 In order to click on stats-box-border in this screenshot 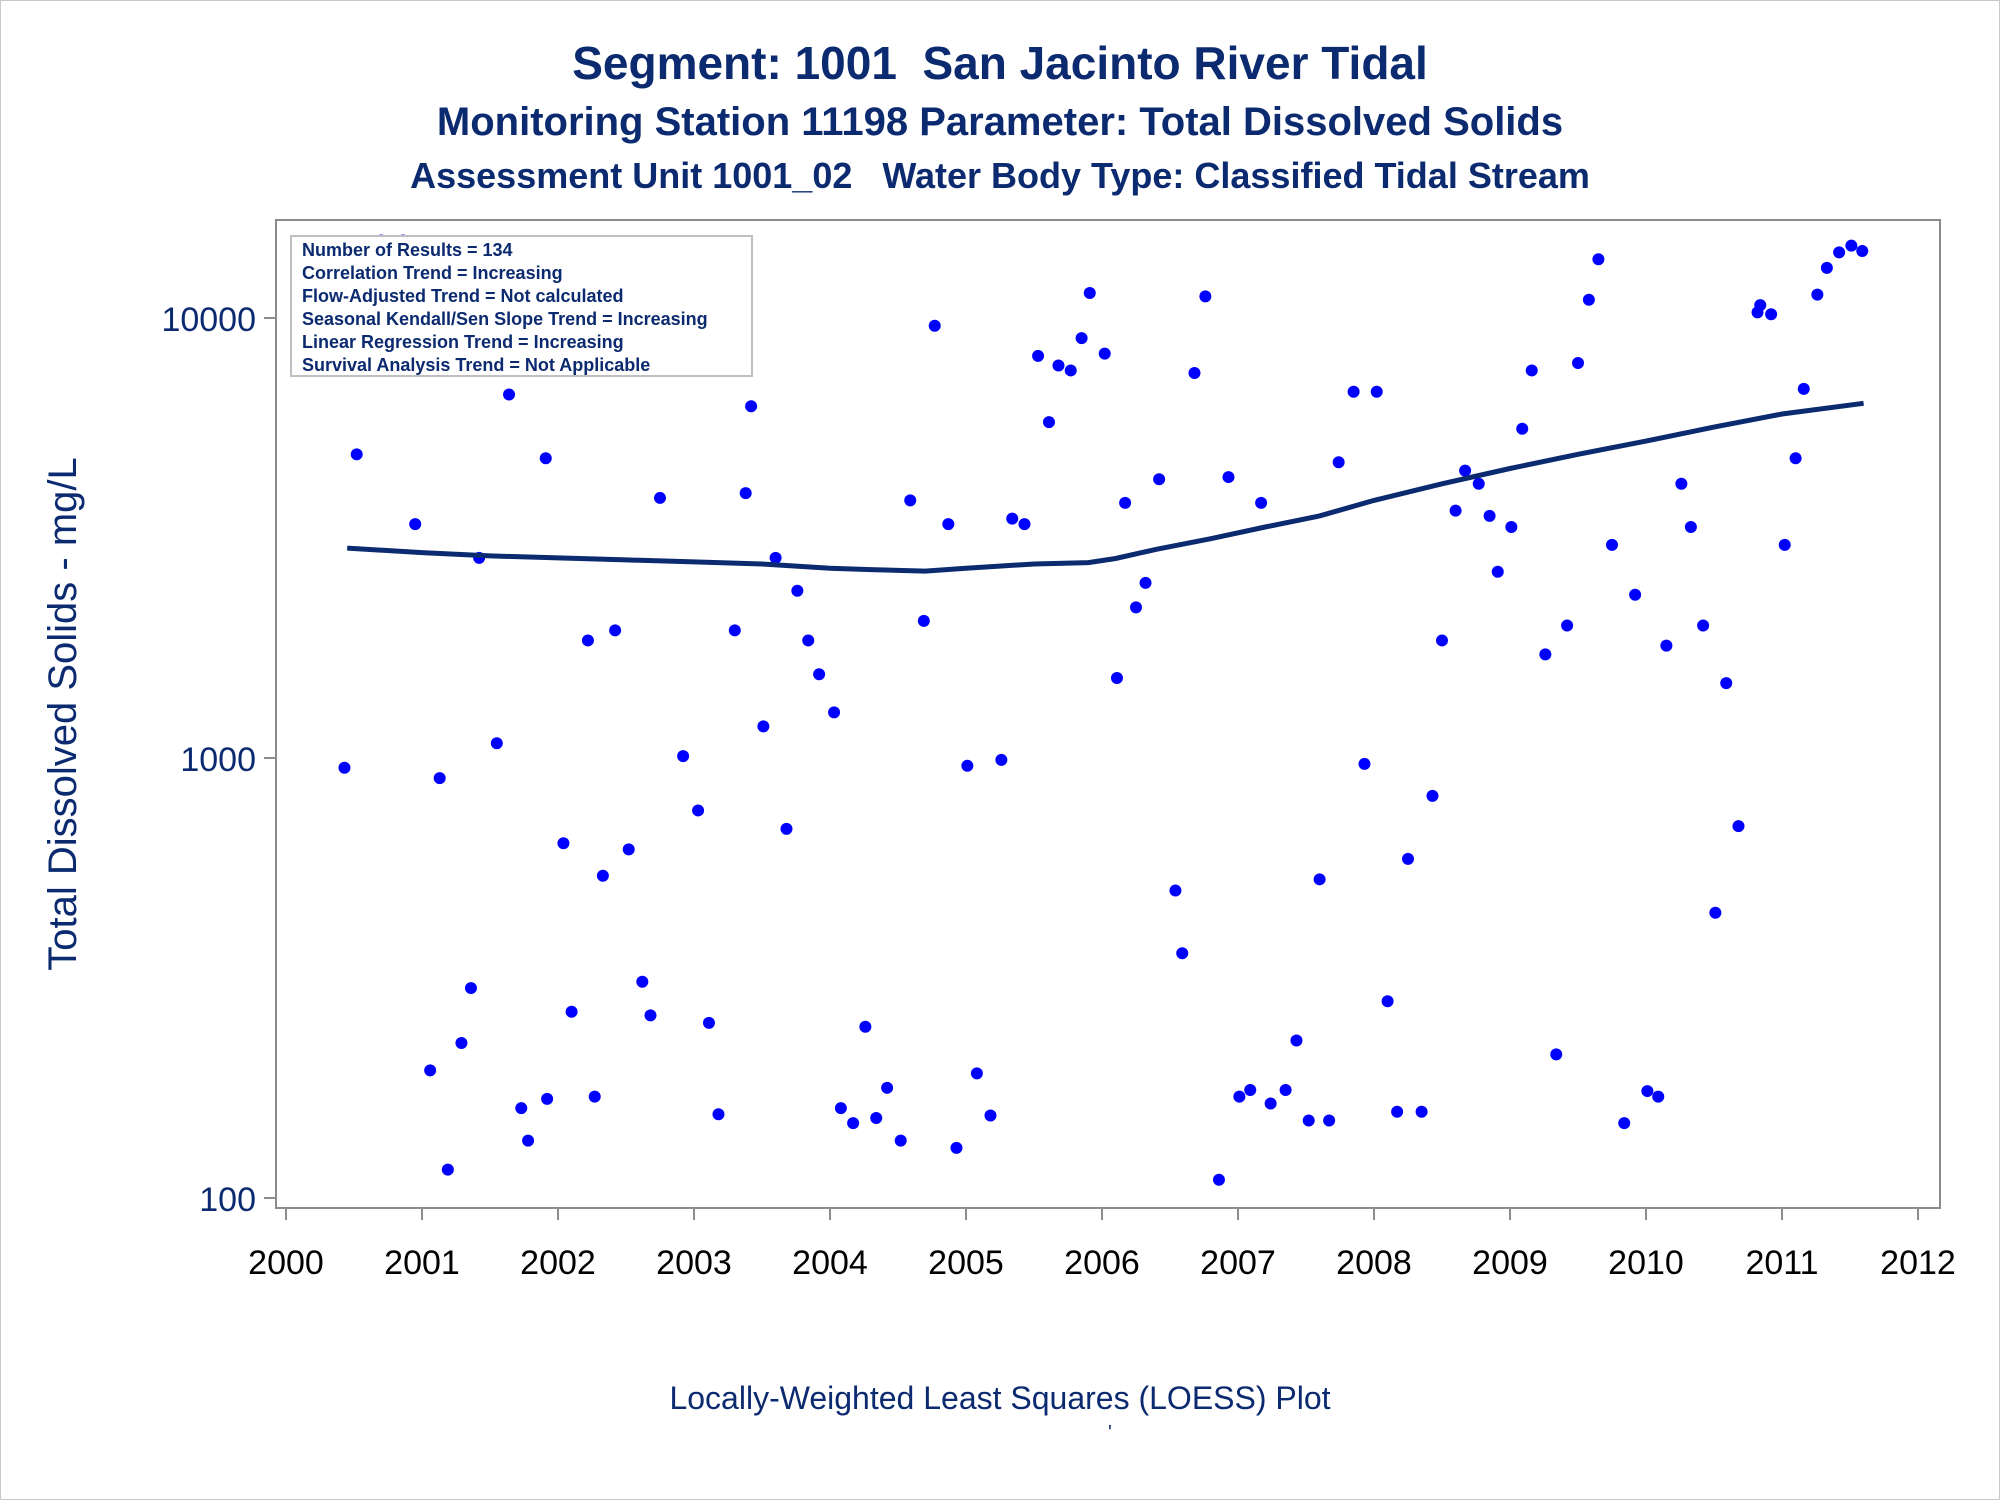, I will do `click(521, 306)`.